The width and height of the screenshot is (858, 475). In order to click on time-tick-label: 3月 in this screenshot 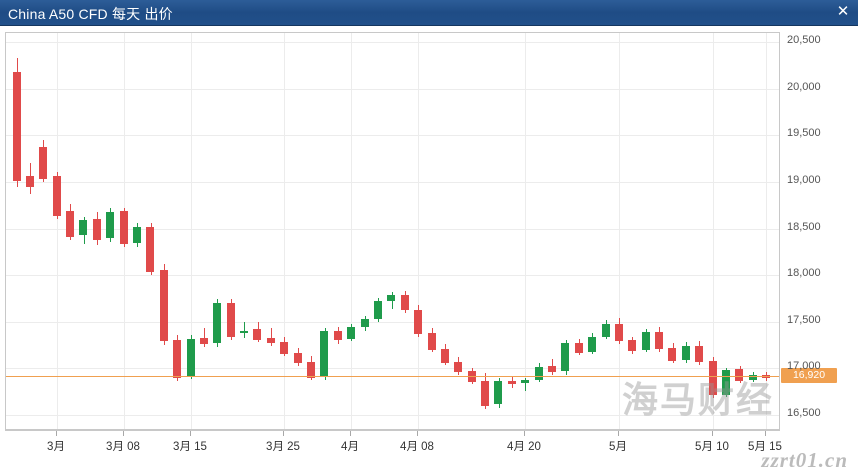, I will do `click(56, 447)`.